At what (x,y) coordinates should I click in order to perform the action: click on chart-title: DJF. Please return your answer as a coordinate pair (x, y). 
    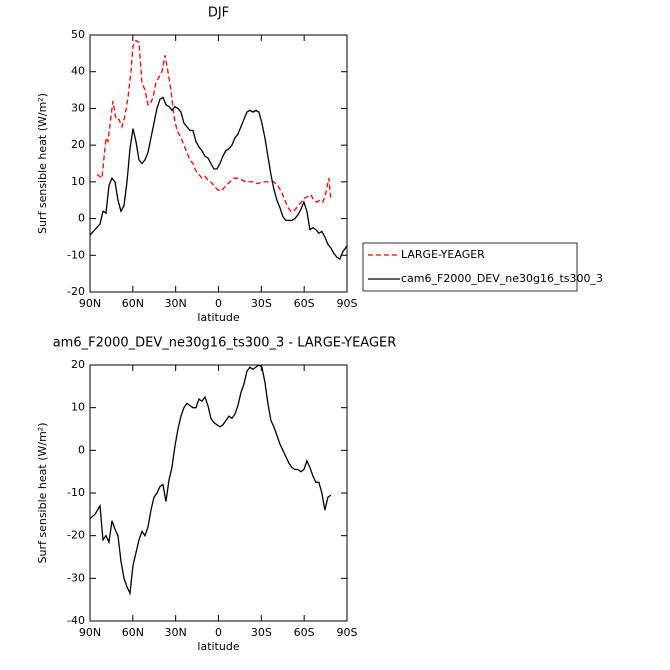
    Looking at the image, I should click on (218, 13).